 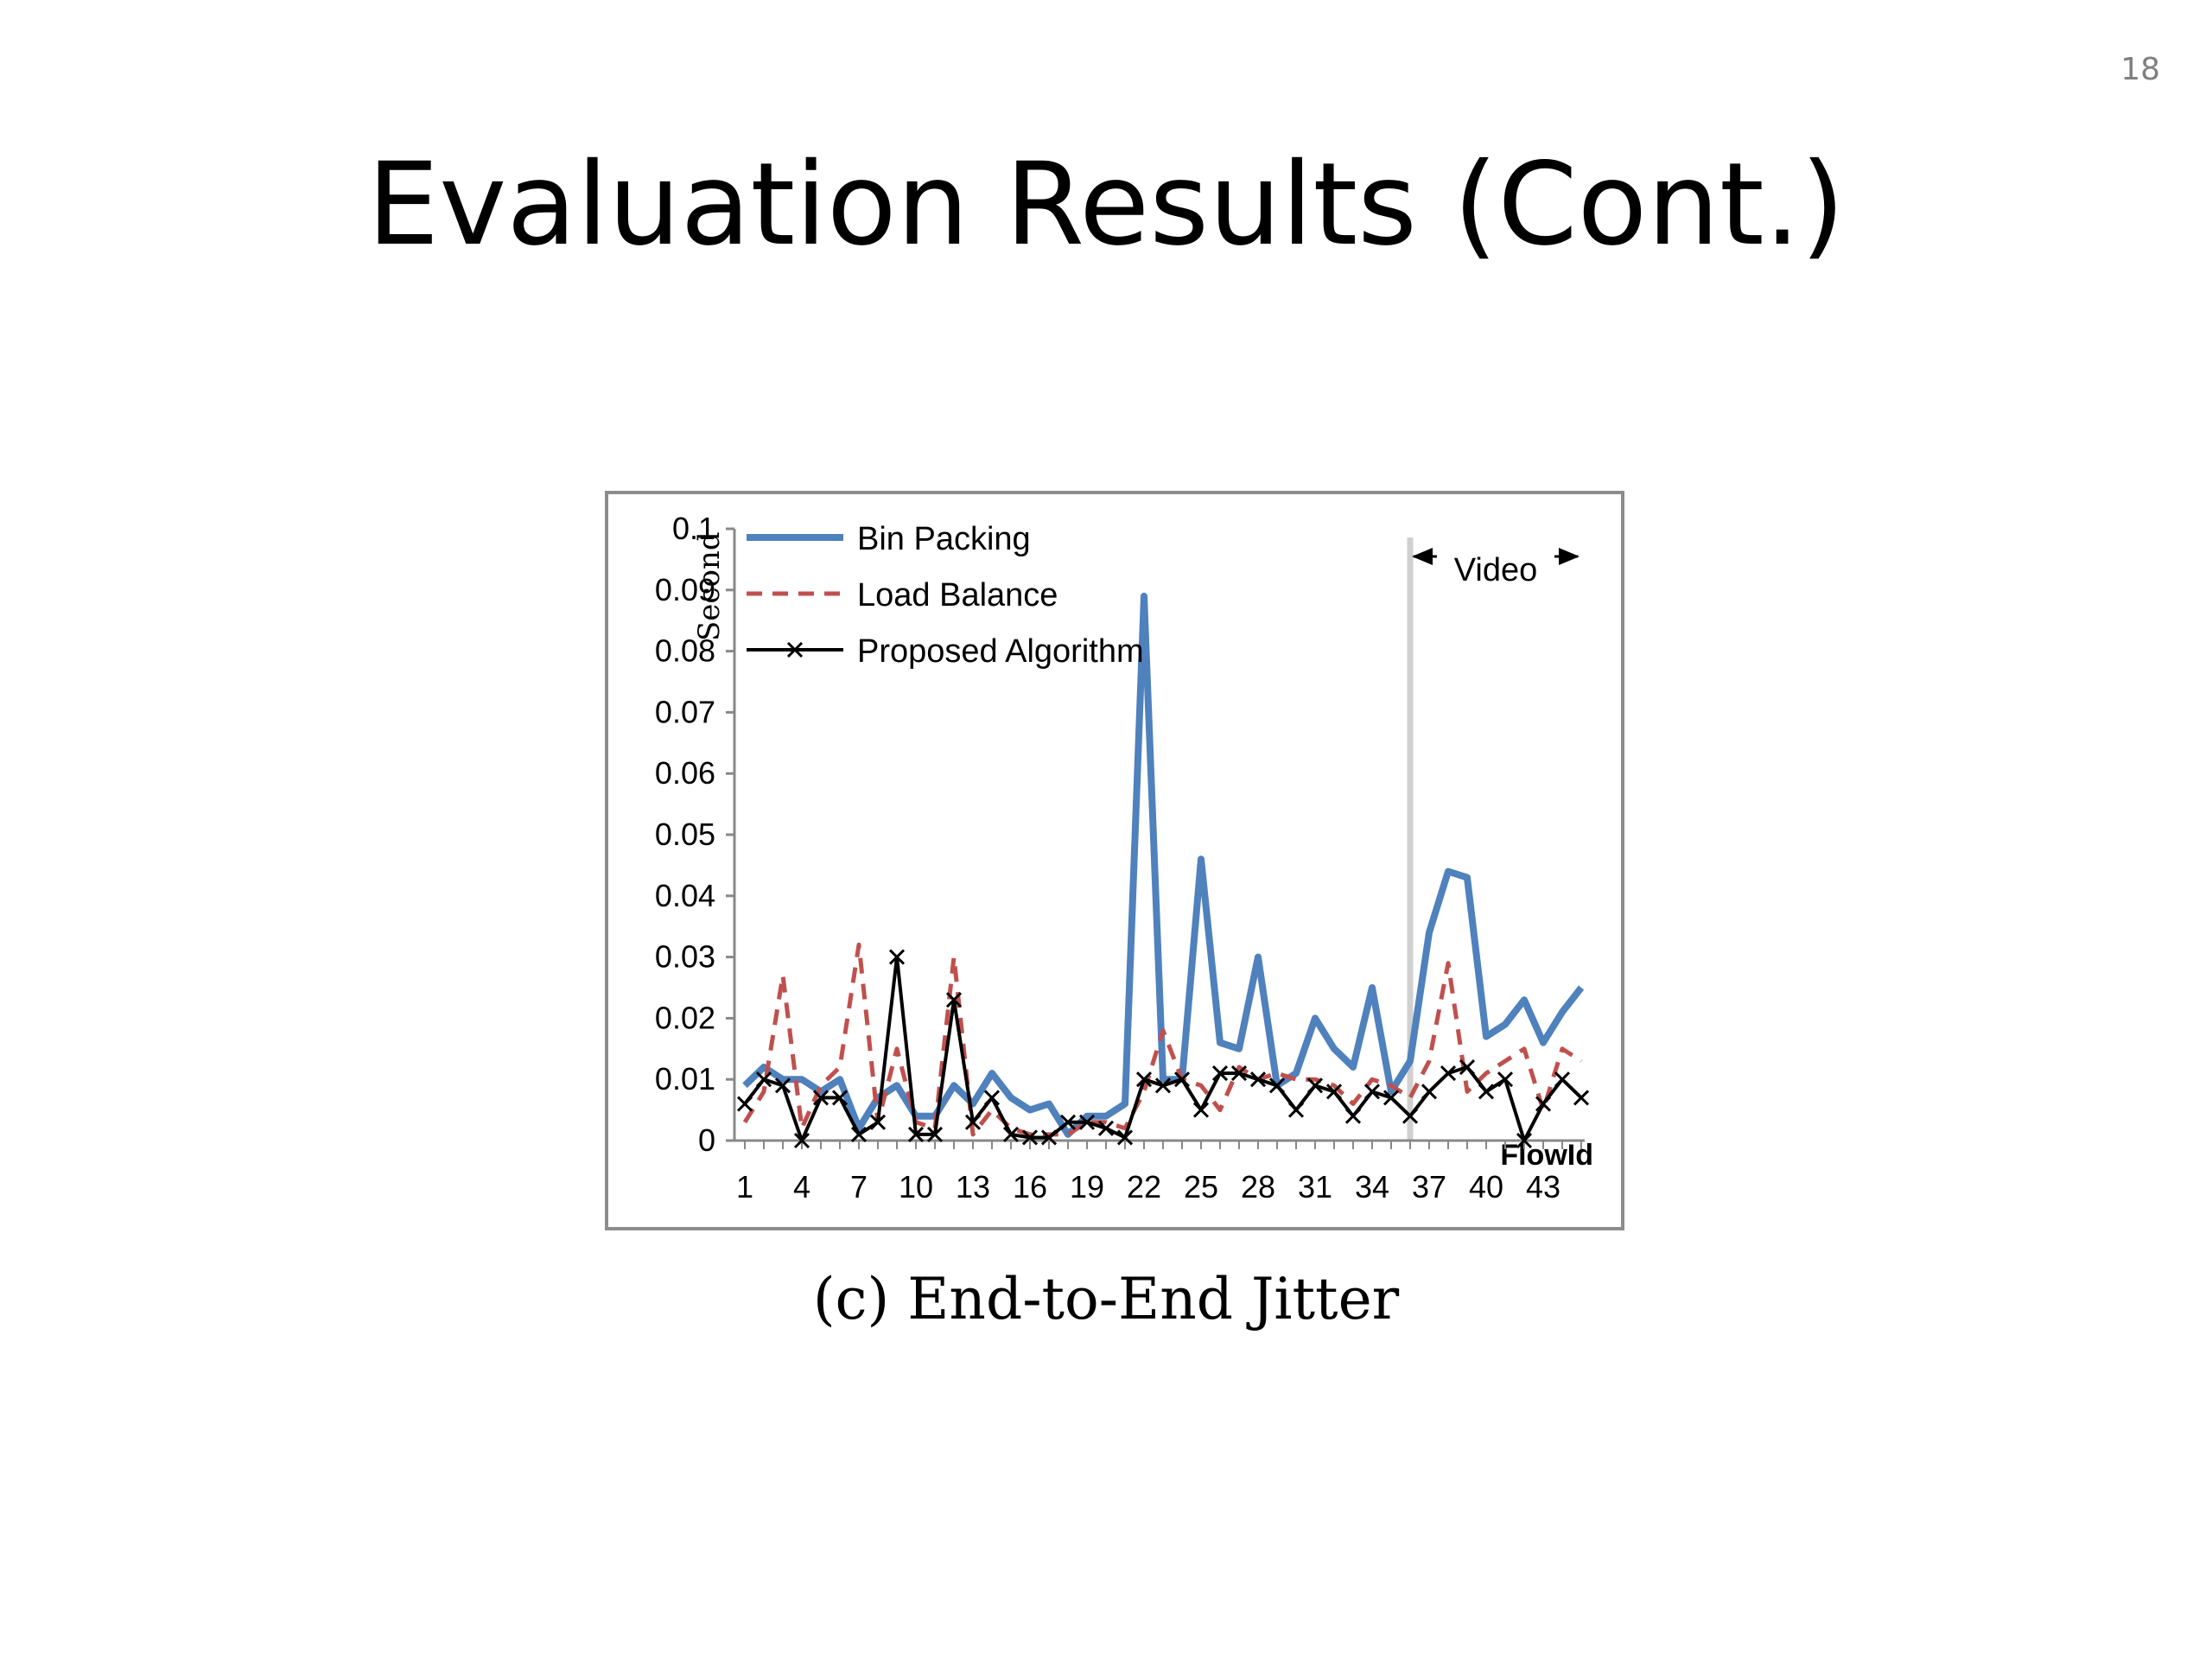 I want to click on legend-label-proposed-algorithm: Proposed Algorithm, so click(x=1000, y=651).